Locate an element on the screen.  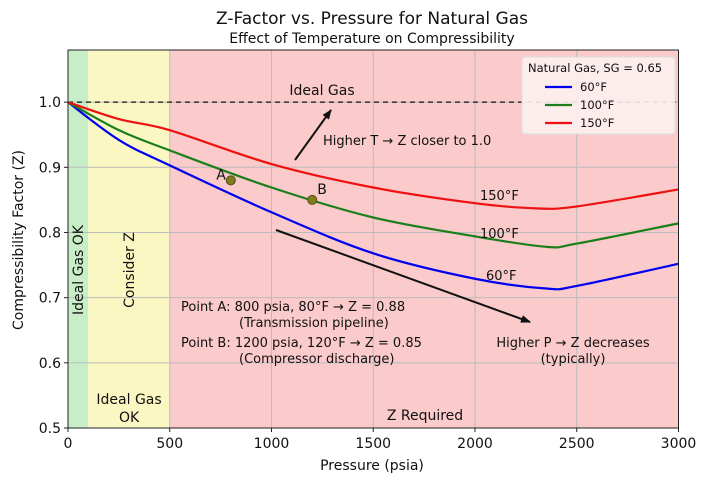
region-label-consider: Consider Z is located at coordinates (130, 270).